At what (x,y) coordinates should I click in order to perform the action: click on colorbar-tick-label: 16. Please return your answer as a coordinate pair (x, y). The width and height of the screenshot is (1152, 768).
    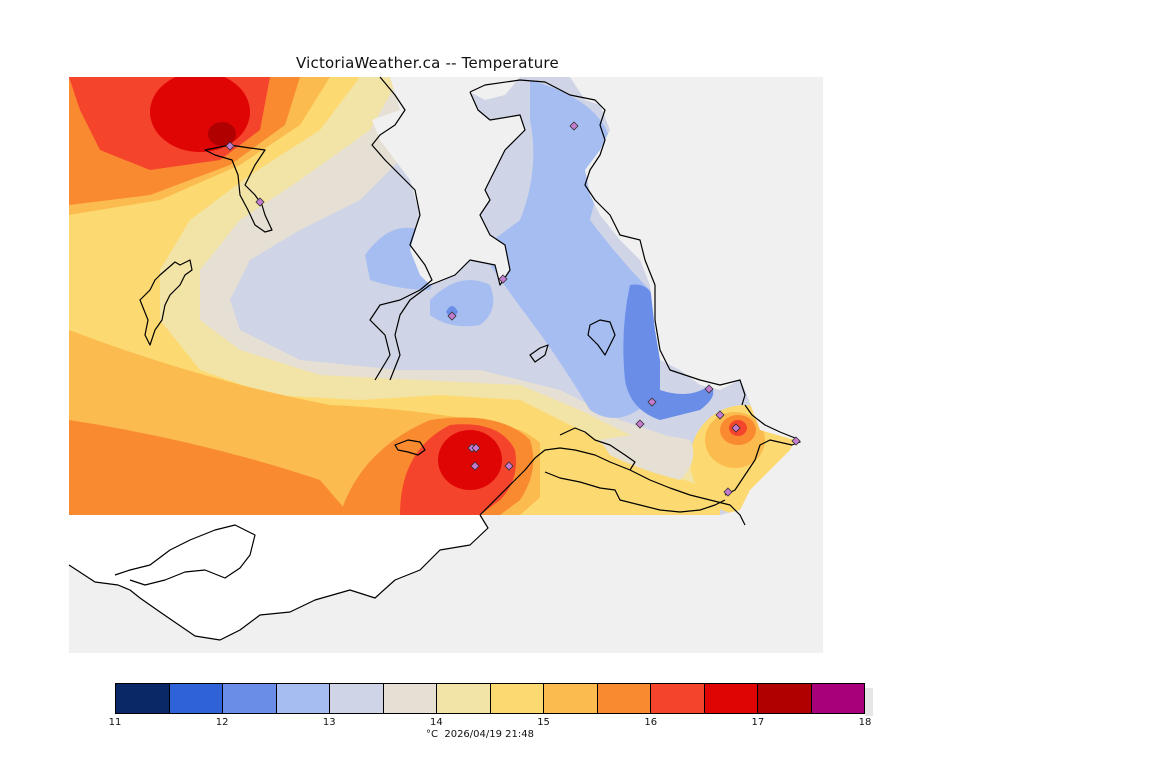
    Looking at the image, I should click on (651, 722).